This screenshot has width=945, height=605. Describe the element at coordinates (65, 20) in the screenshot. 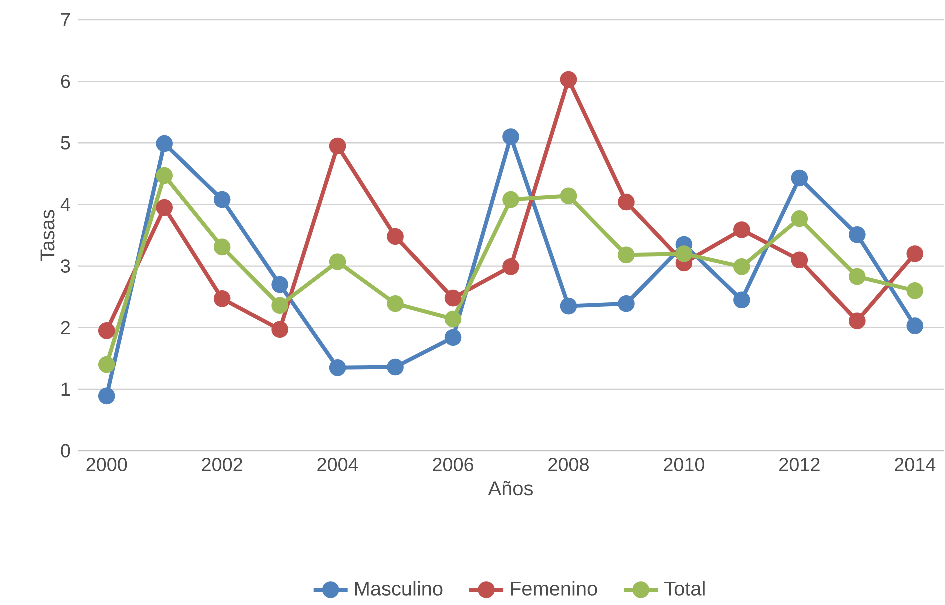

I see `y-tick-label: 7` at that location.